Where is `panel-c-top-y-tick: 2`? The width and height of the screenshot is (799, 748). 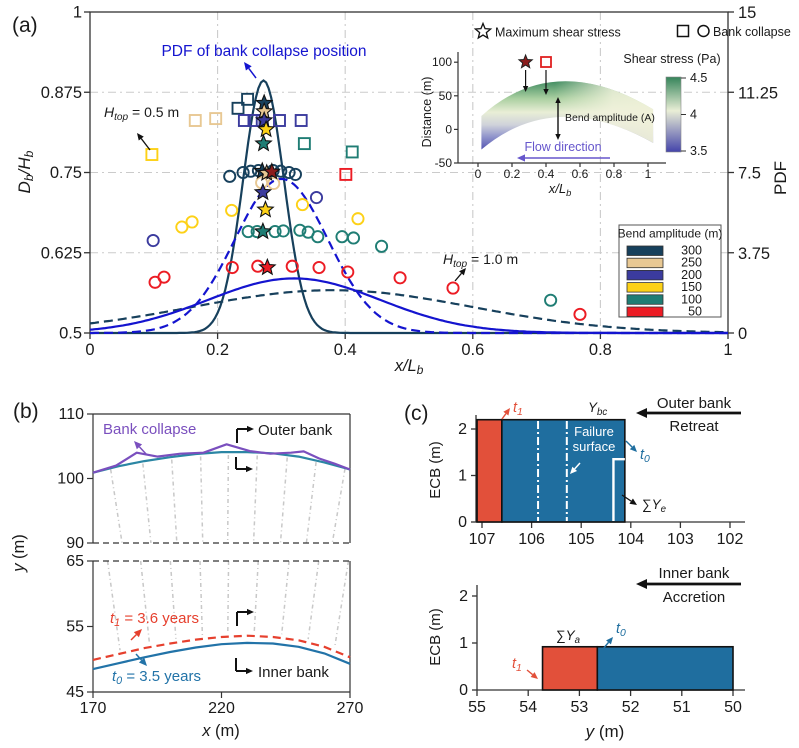 panel-c-top-y-tick: 2 is located at coordinates (462, 429).